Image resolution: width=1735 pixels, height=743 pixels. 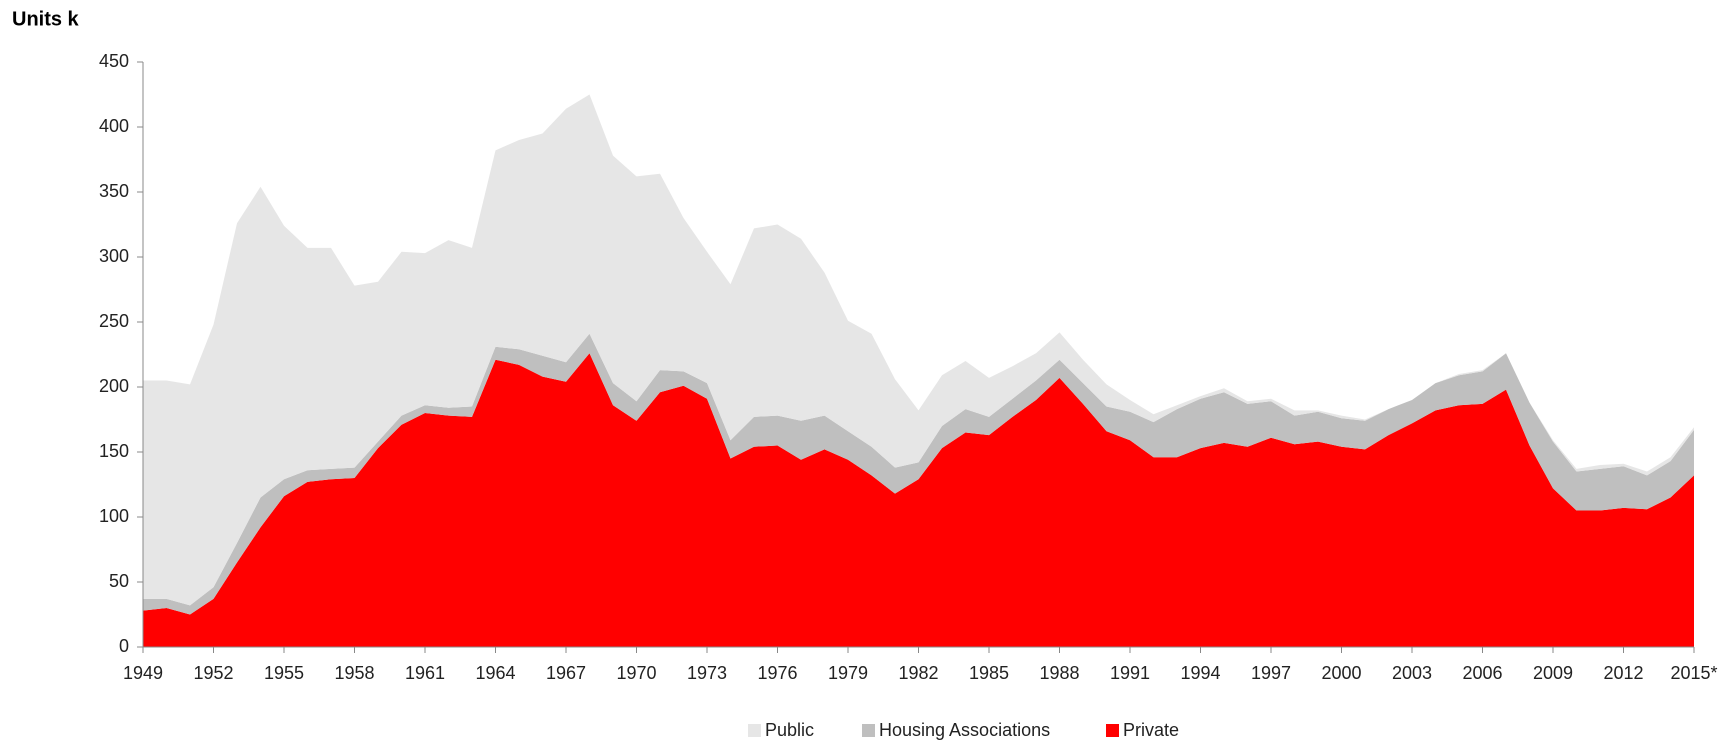 What do you see at coordinates (1341, 673) in the screenshot?
I see `x-tick-label: 2000` at bounding box center [1341, 673].